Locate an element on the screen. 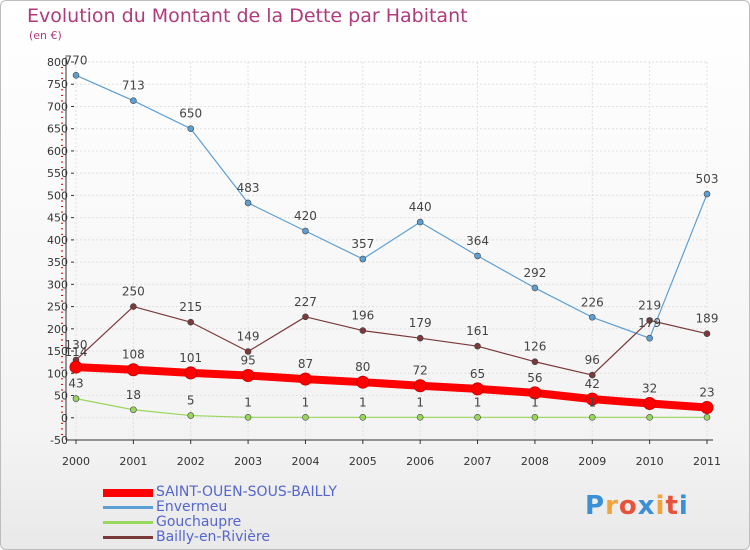  data-label: 42 is located at coordinates (592, 384).